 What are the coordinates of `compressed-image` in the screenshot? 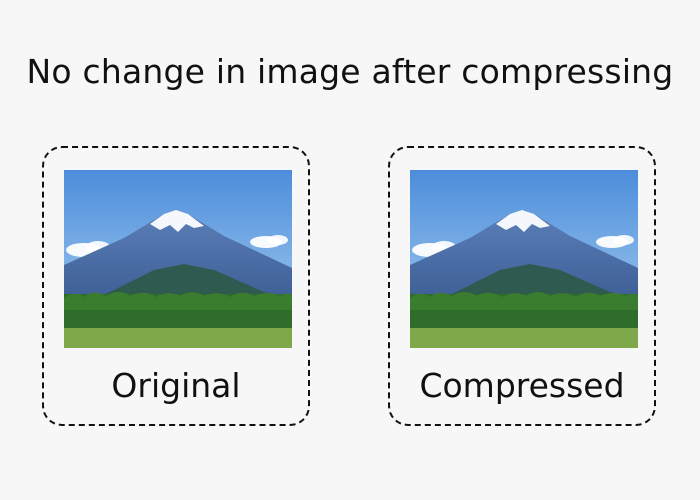 It's located at (524, 259).